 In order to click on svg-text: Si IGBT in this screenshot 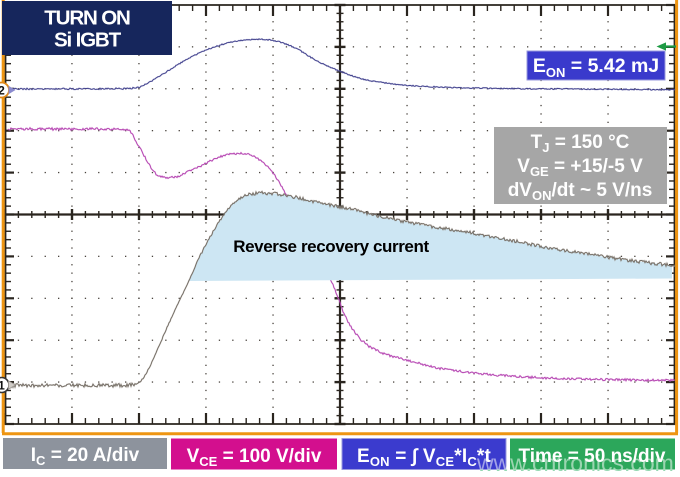, I will do `click(88, 40)`.